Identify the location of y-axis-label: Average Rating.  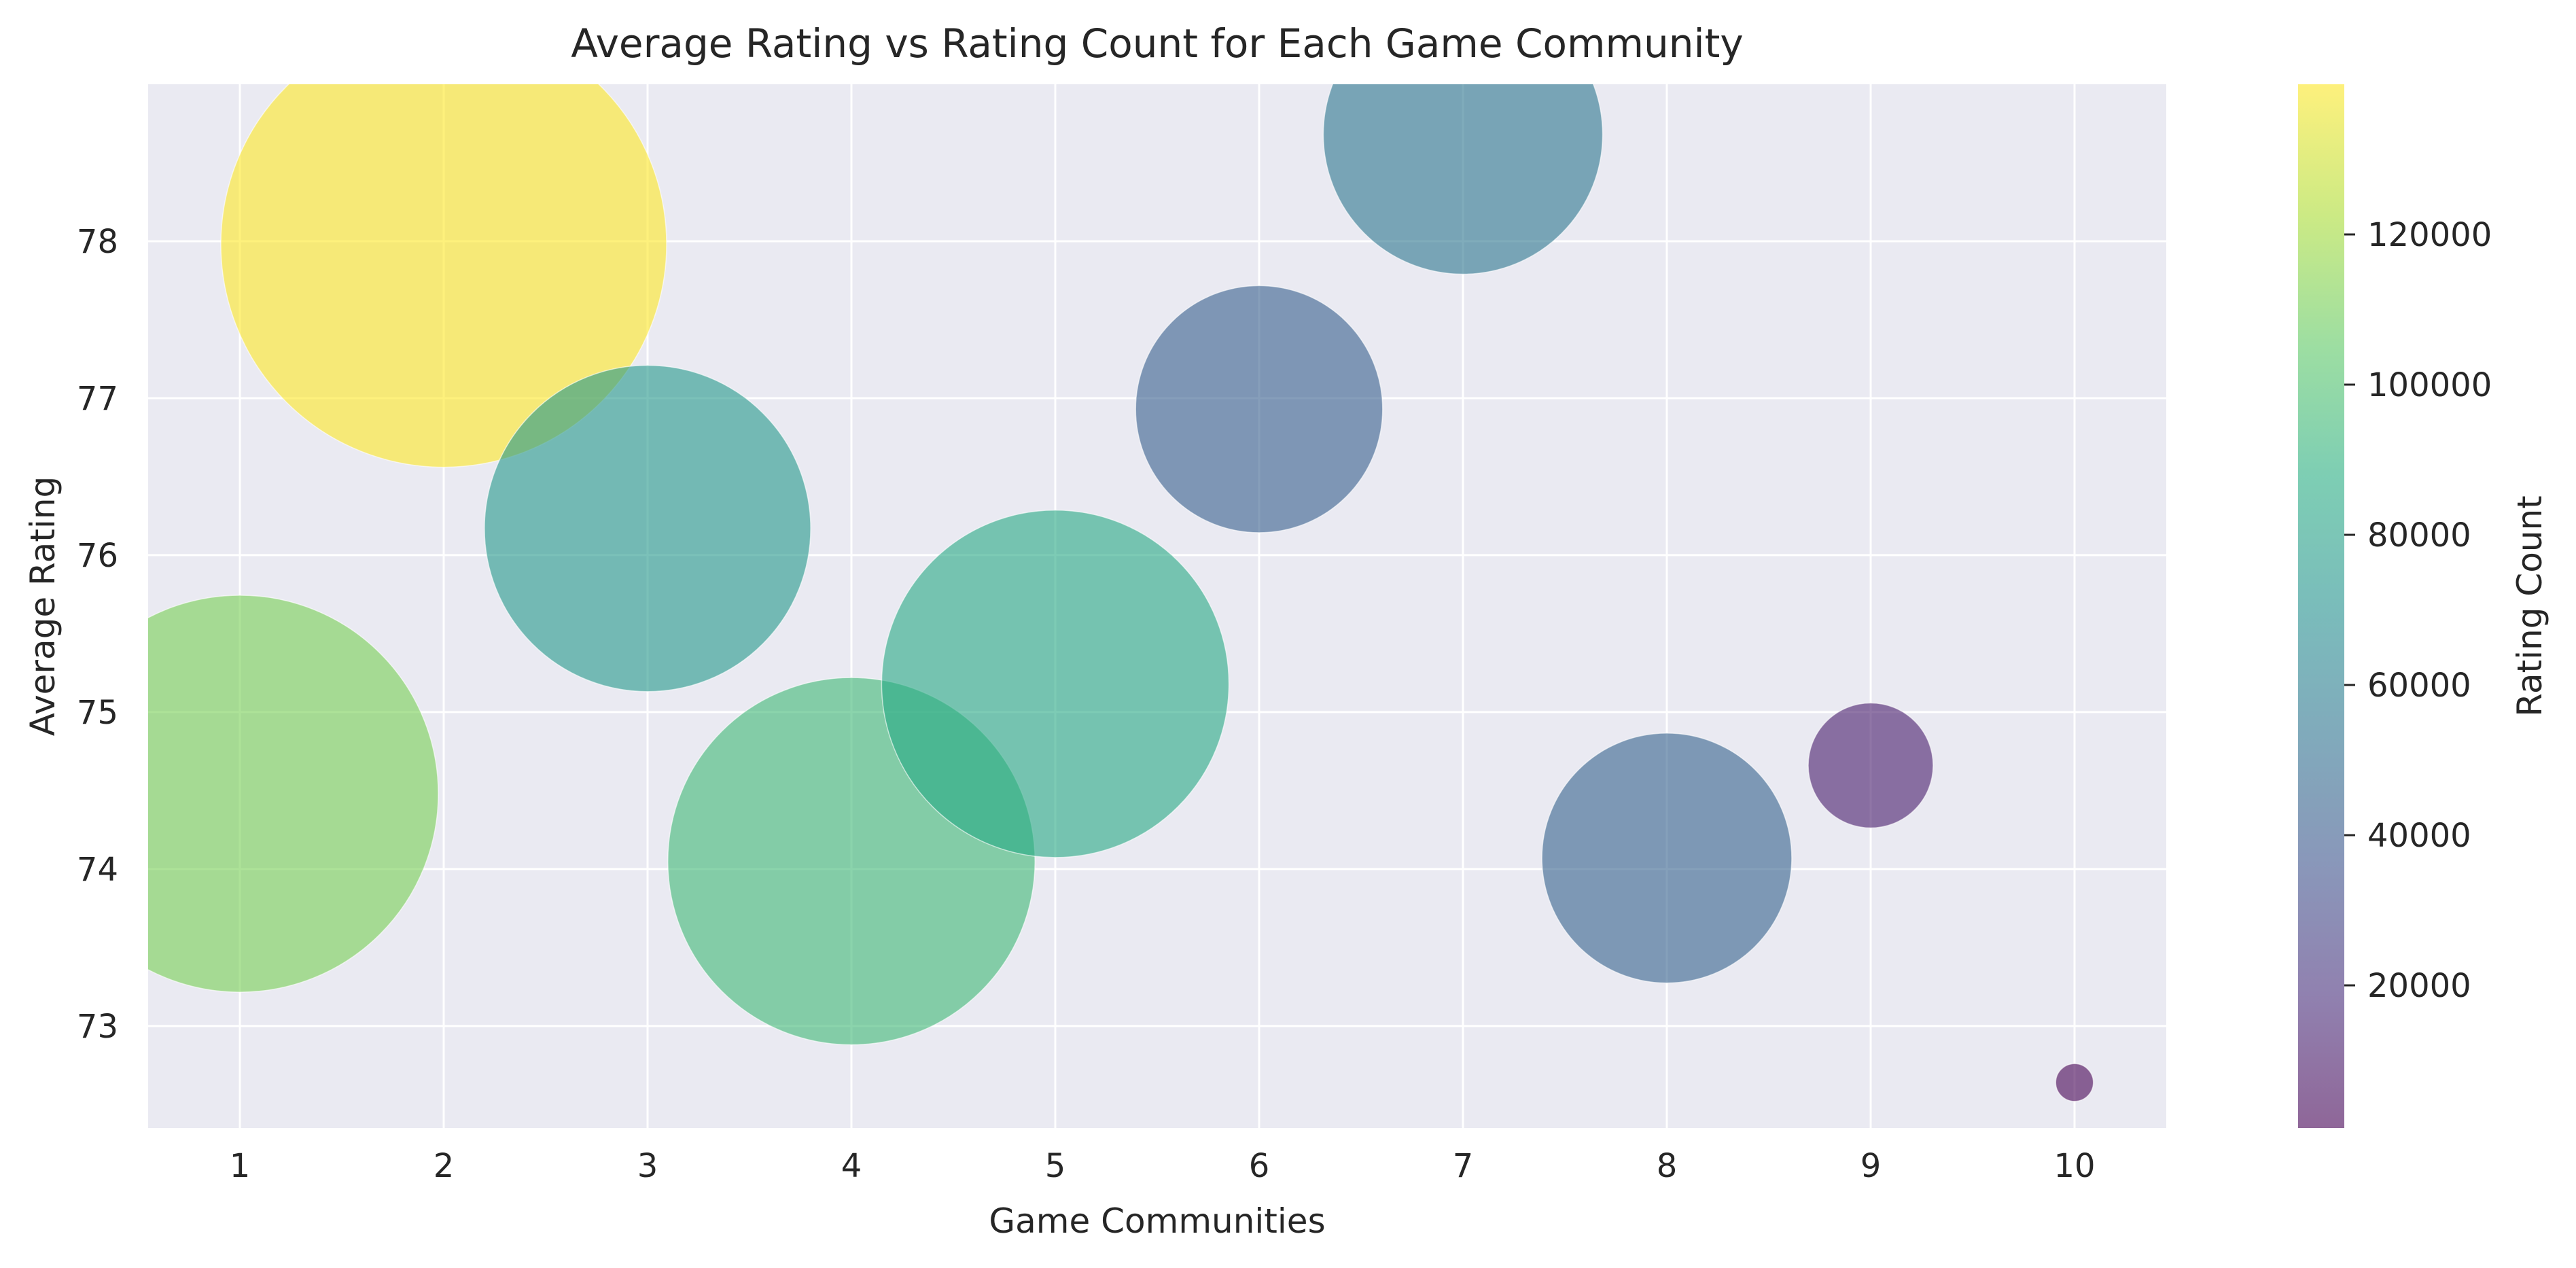
(43, 606).